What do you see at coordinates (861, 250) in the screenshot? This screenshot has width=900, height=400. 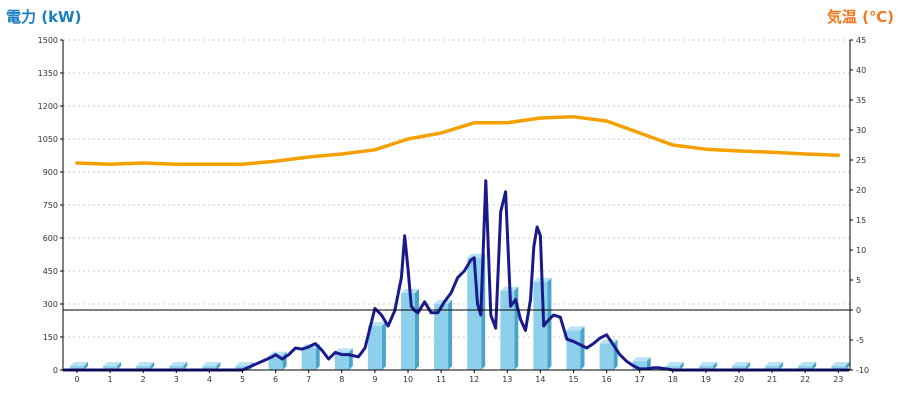 I see `right-tick-label: 10` at bounding box center [861, 250].